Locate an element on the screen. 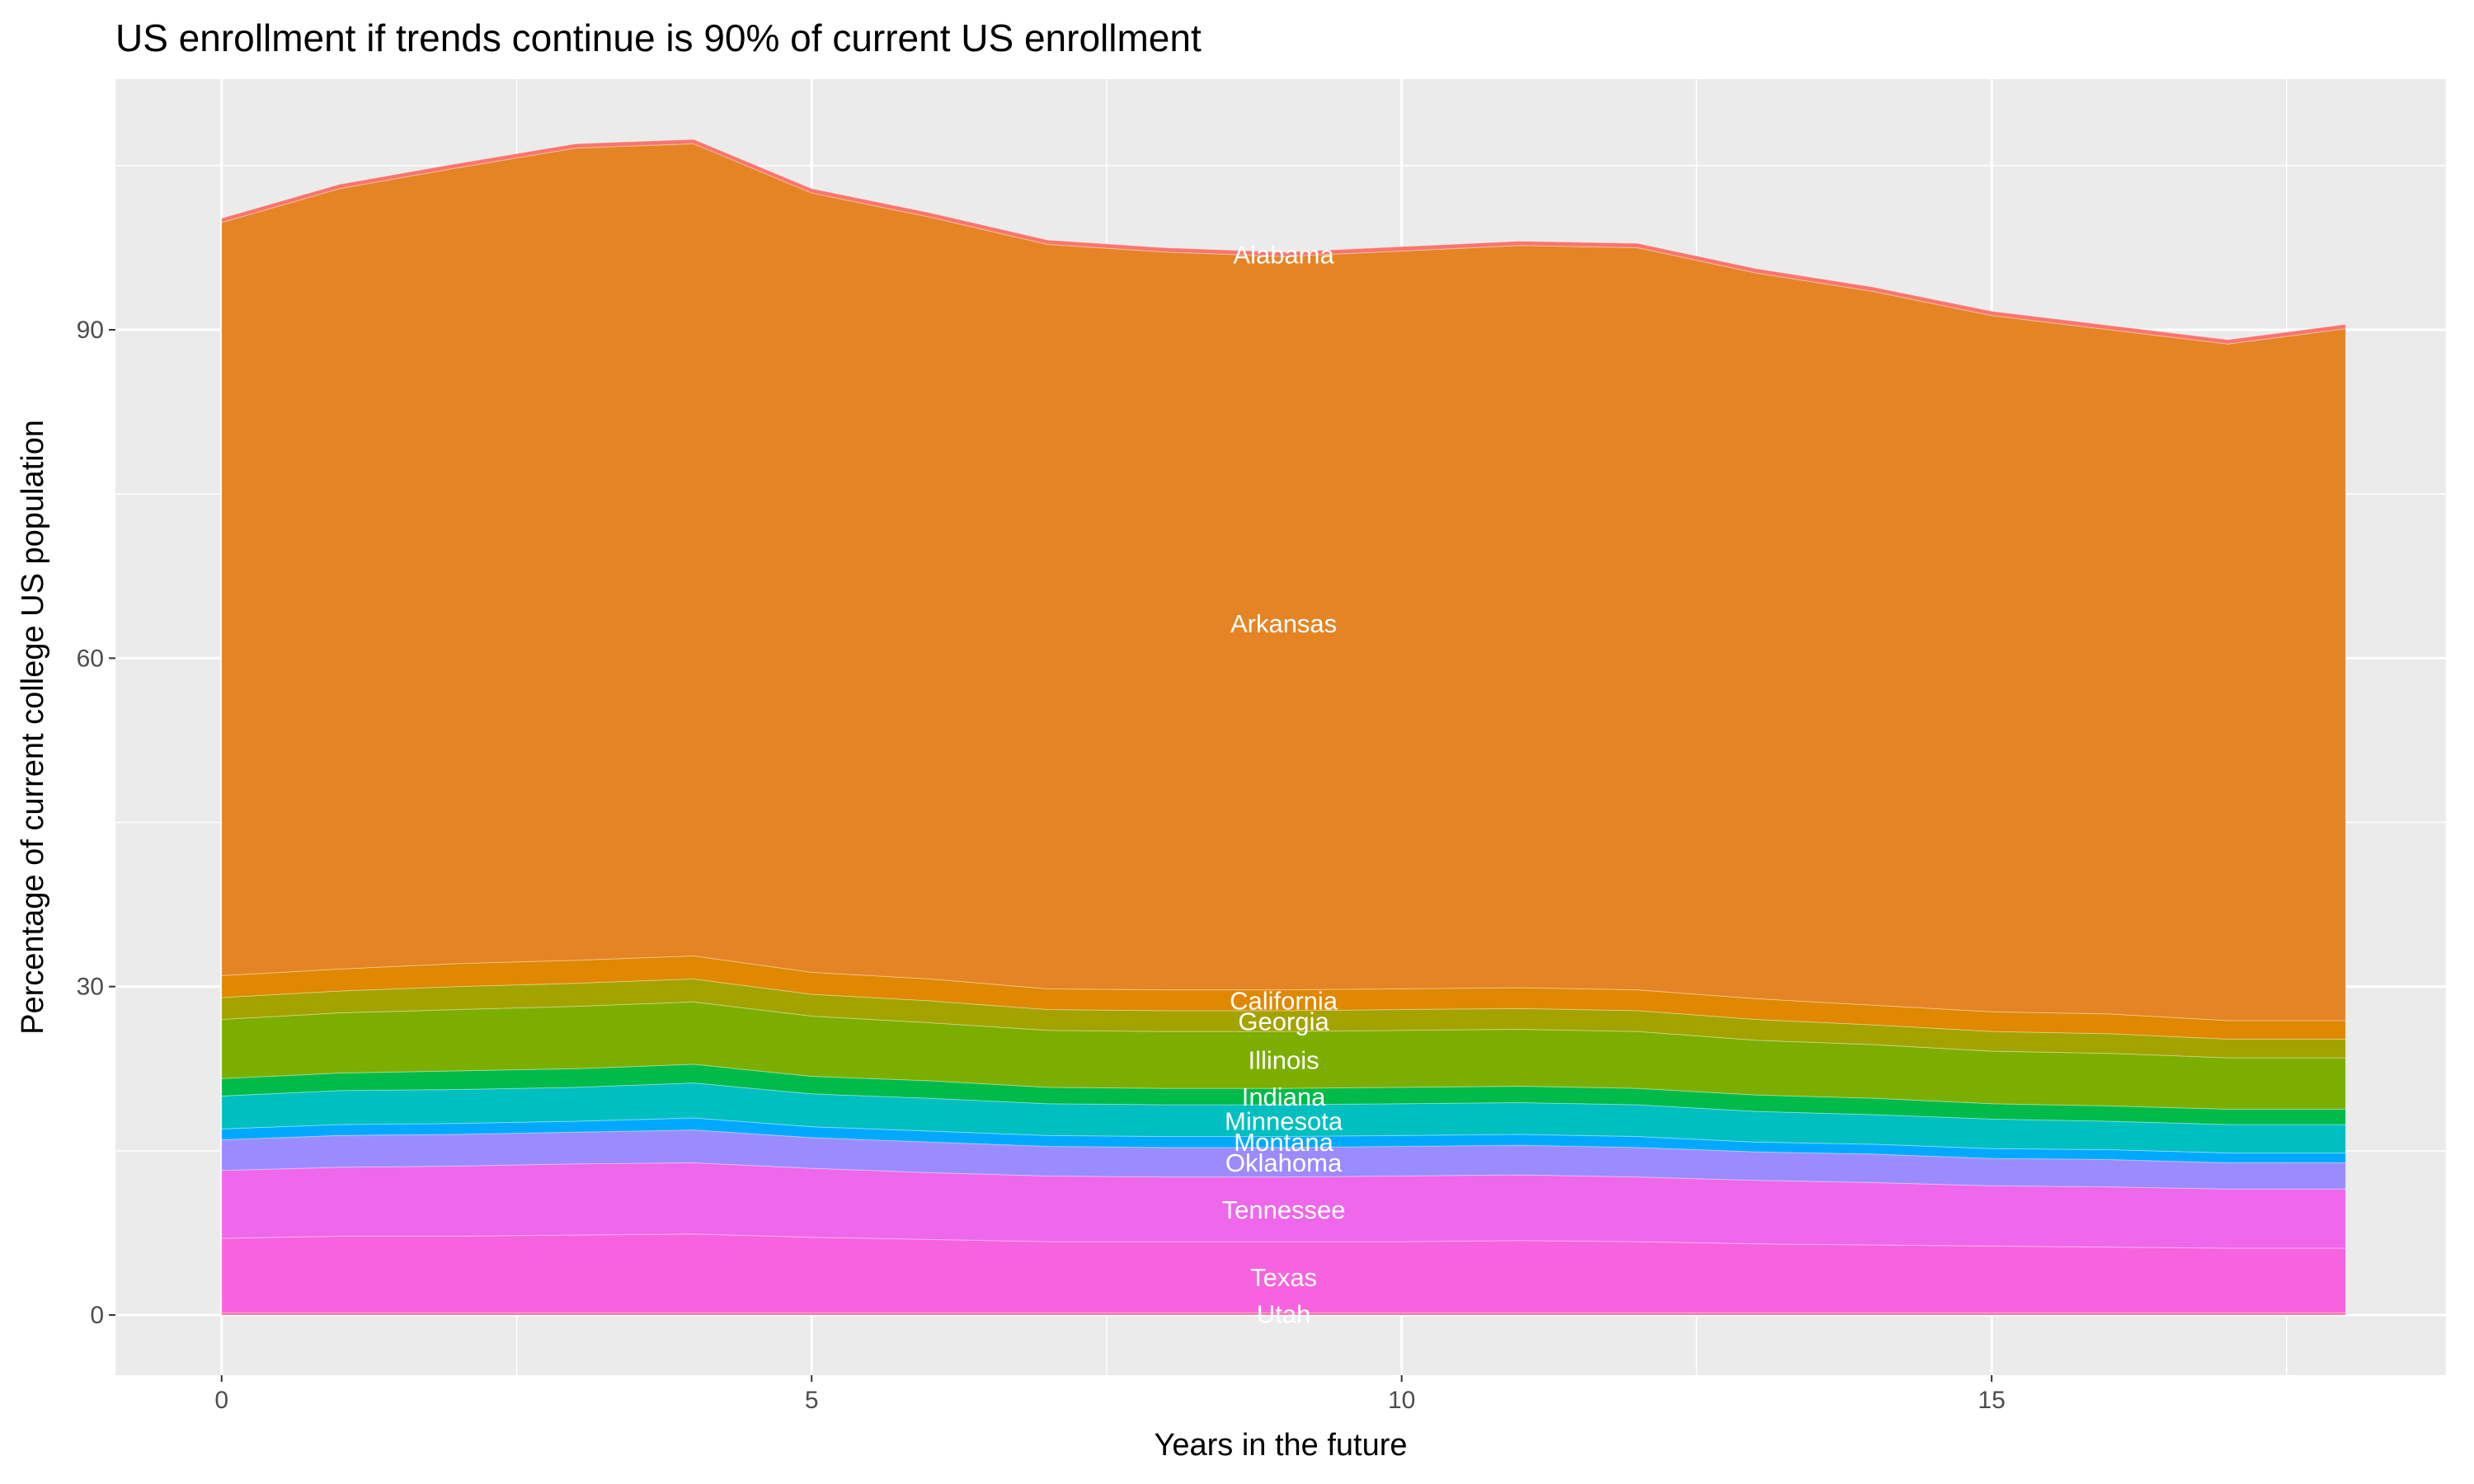 This screenshot has width=2474, height=1484. x-tick-label: 10 is located at coordinates (1401, 1400).